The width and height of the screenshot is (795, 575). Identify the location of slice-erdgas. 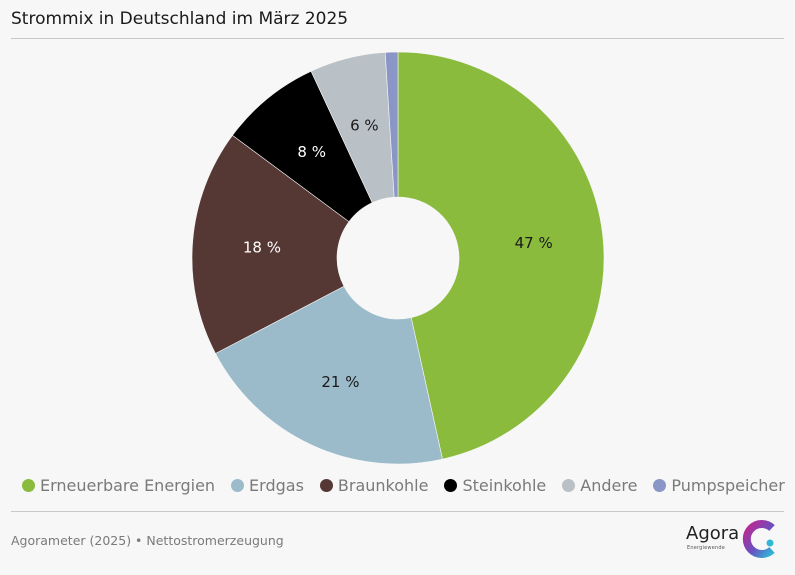
(329, 375).